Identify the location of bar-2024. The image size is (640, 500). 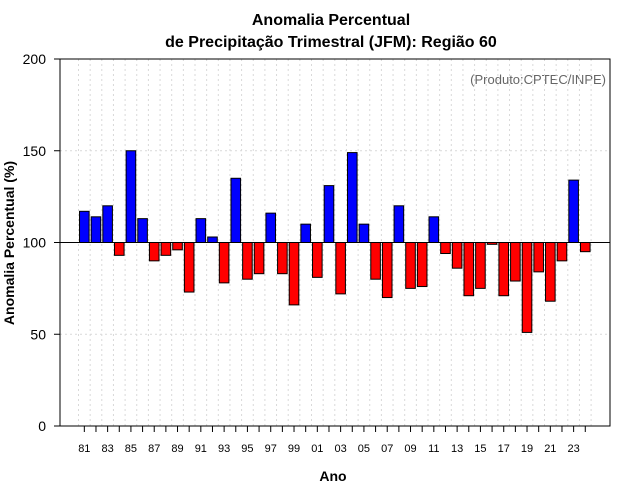
(585, 247).